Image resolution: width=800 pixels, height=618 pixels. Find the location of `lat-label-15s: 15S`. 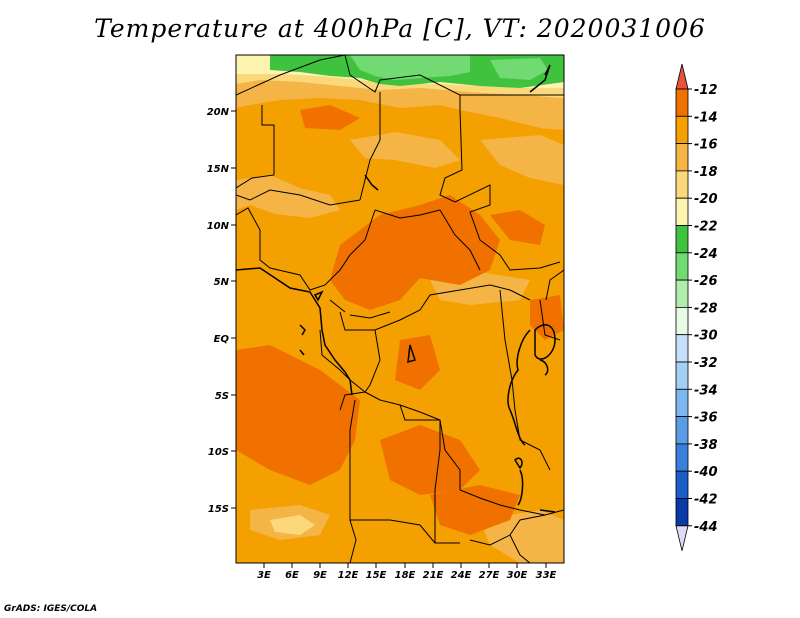

lat-label-15s: 15S is located at coordinates (218, 509).